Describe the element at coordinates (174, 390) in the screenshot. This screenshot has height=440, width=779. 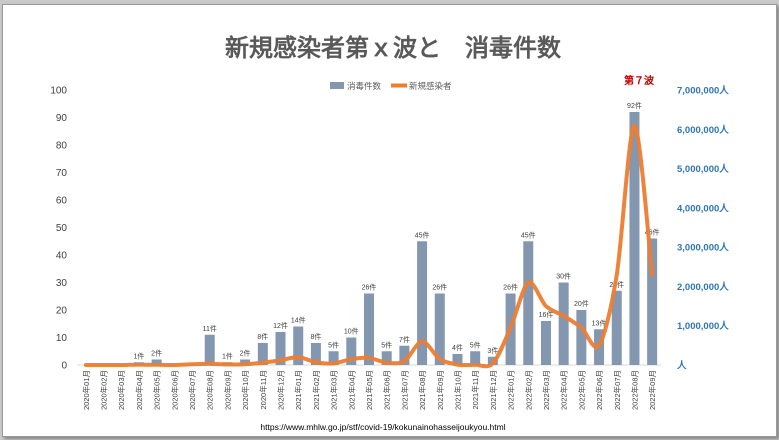
I see `x-tick-label: 2020年06月` at that location.